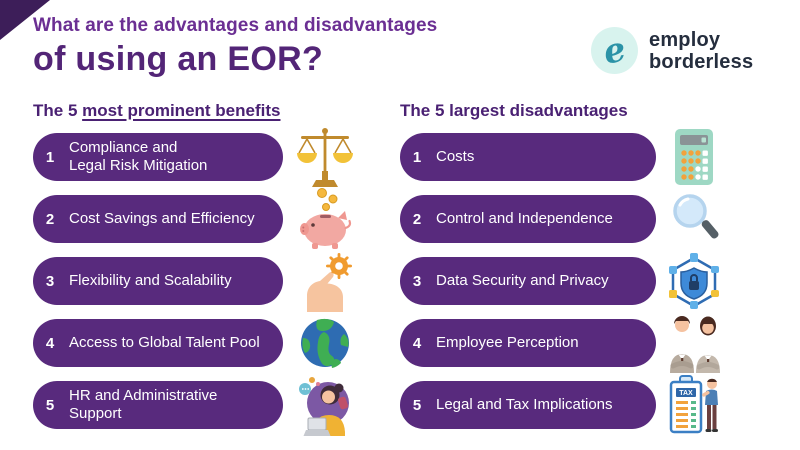  I want to click on benefit-pill-3: 3 Flexibility and Scalability, so click(158, 281).